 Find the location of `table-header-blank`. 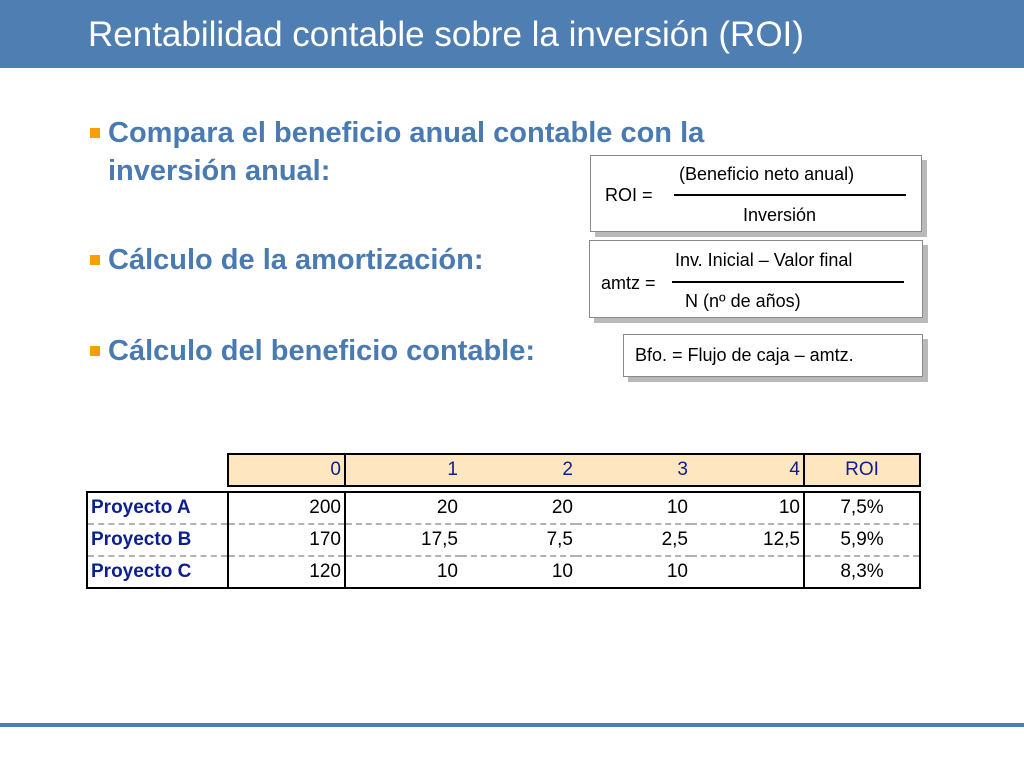

table-header-blank is located at coordinates (157, 470).